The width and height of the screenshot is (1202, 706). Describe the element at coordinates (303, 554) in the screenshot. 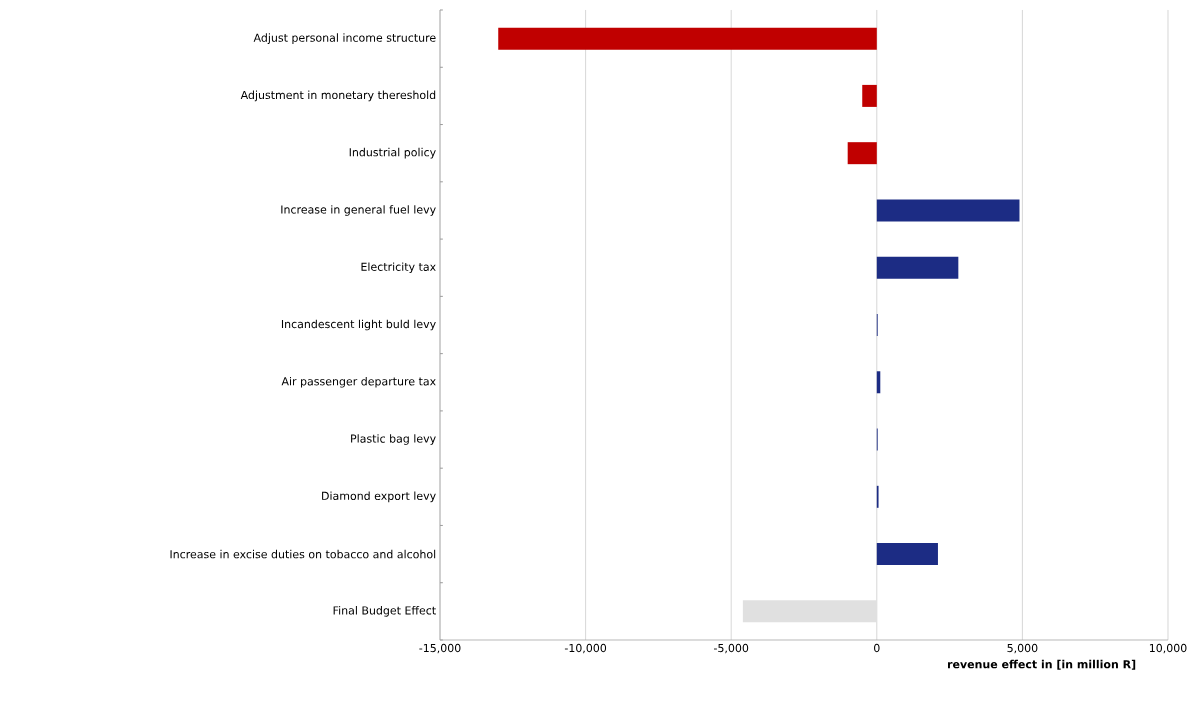

I see `y-tick-label: Increase in excise duties on tobacco and alcohol` at that location.